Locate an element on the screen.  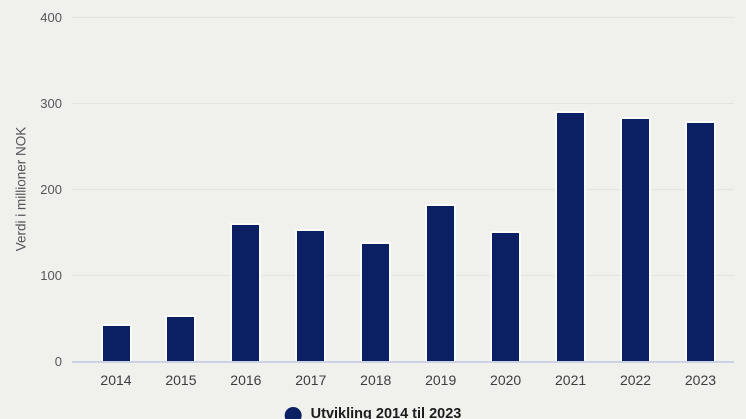
y-tick-label: 0 is located at coordinates (58, 361).